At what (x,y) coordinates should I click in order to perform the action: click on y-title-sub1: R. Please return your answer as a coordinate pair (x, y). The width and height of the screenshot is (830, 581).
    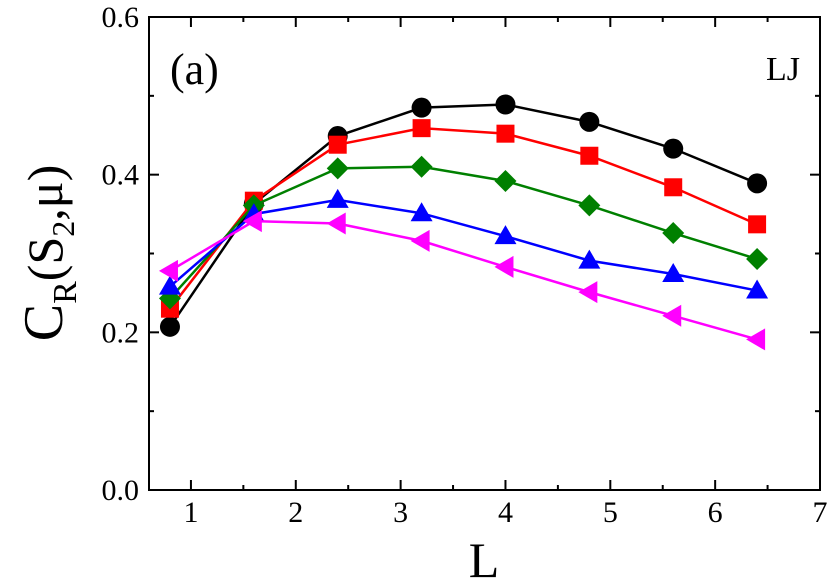
    Looking at the image, I should click on (65, 292).